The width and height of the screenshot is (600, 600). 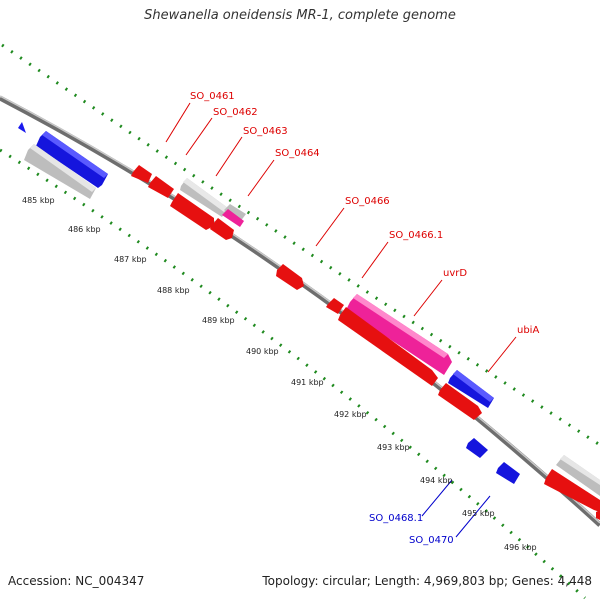 What do you see at coordinates (456, 508) in the screenshot?
I see `label-leaders-bottom` at bounding box center [456, 508].